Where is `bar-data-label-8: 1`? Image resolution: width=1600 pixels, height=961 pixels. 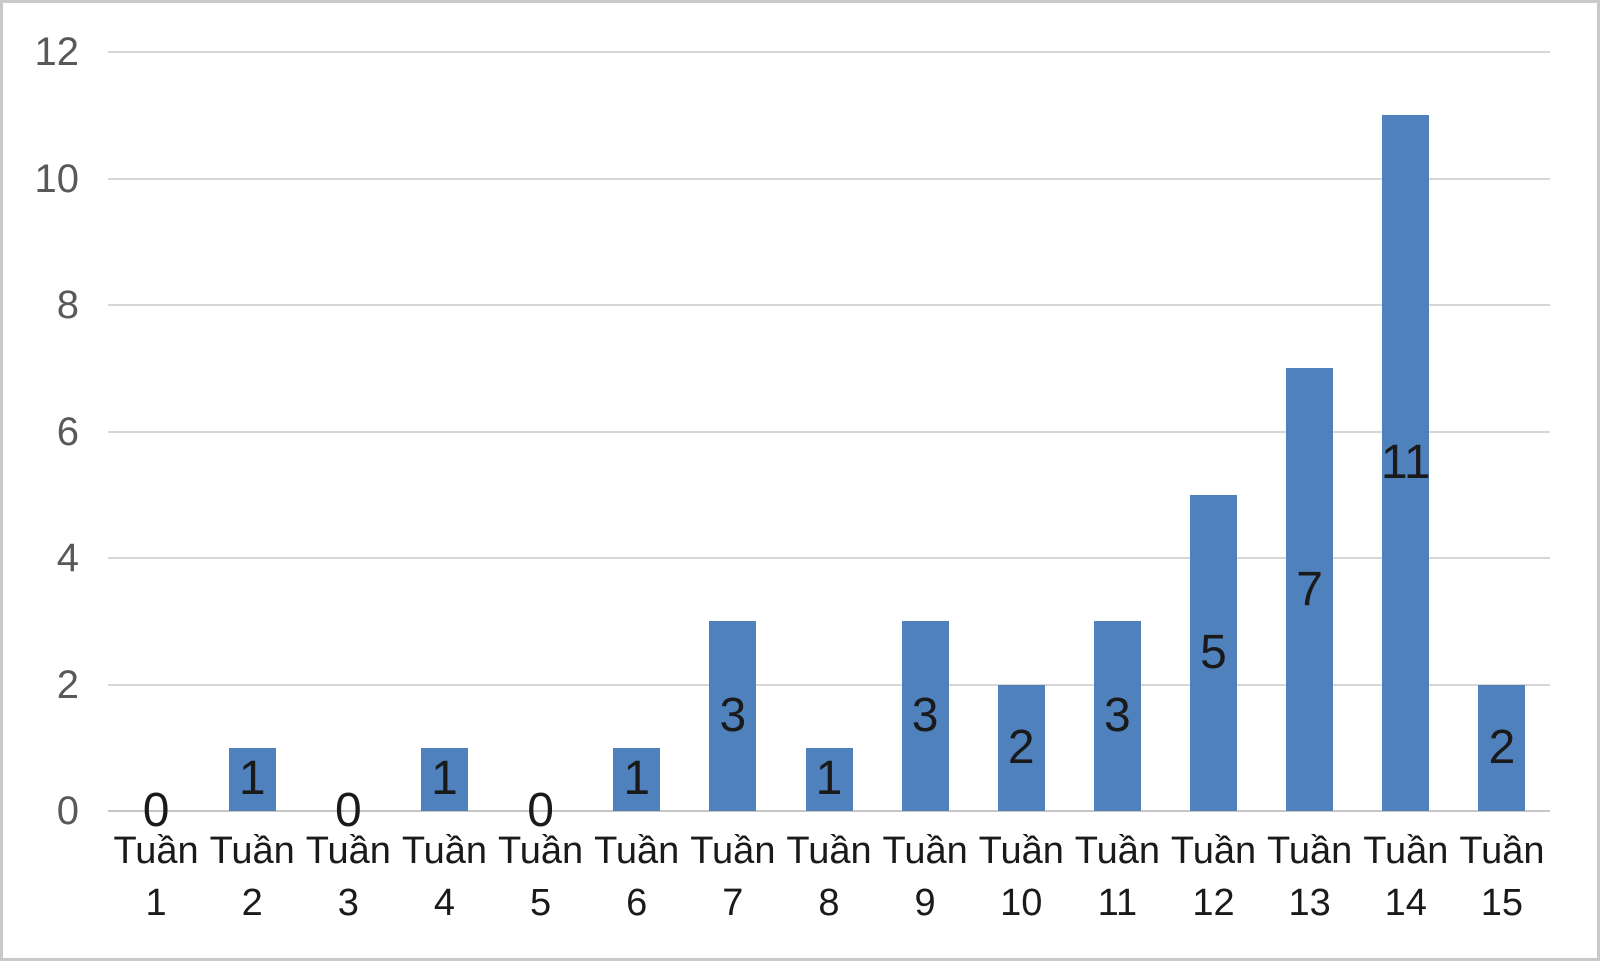
bar-data-label-8: 1 is located at coordinates (829, 779).